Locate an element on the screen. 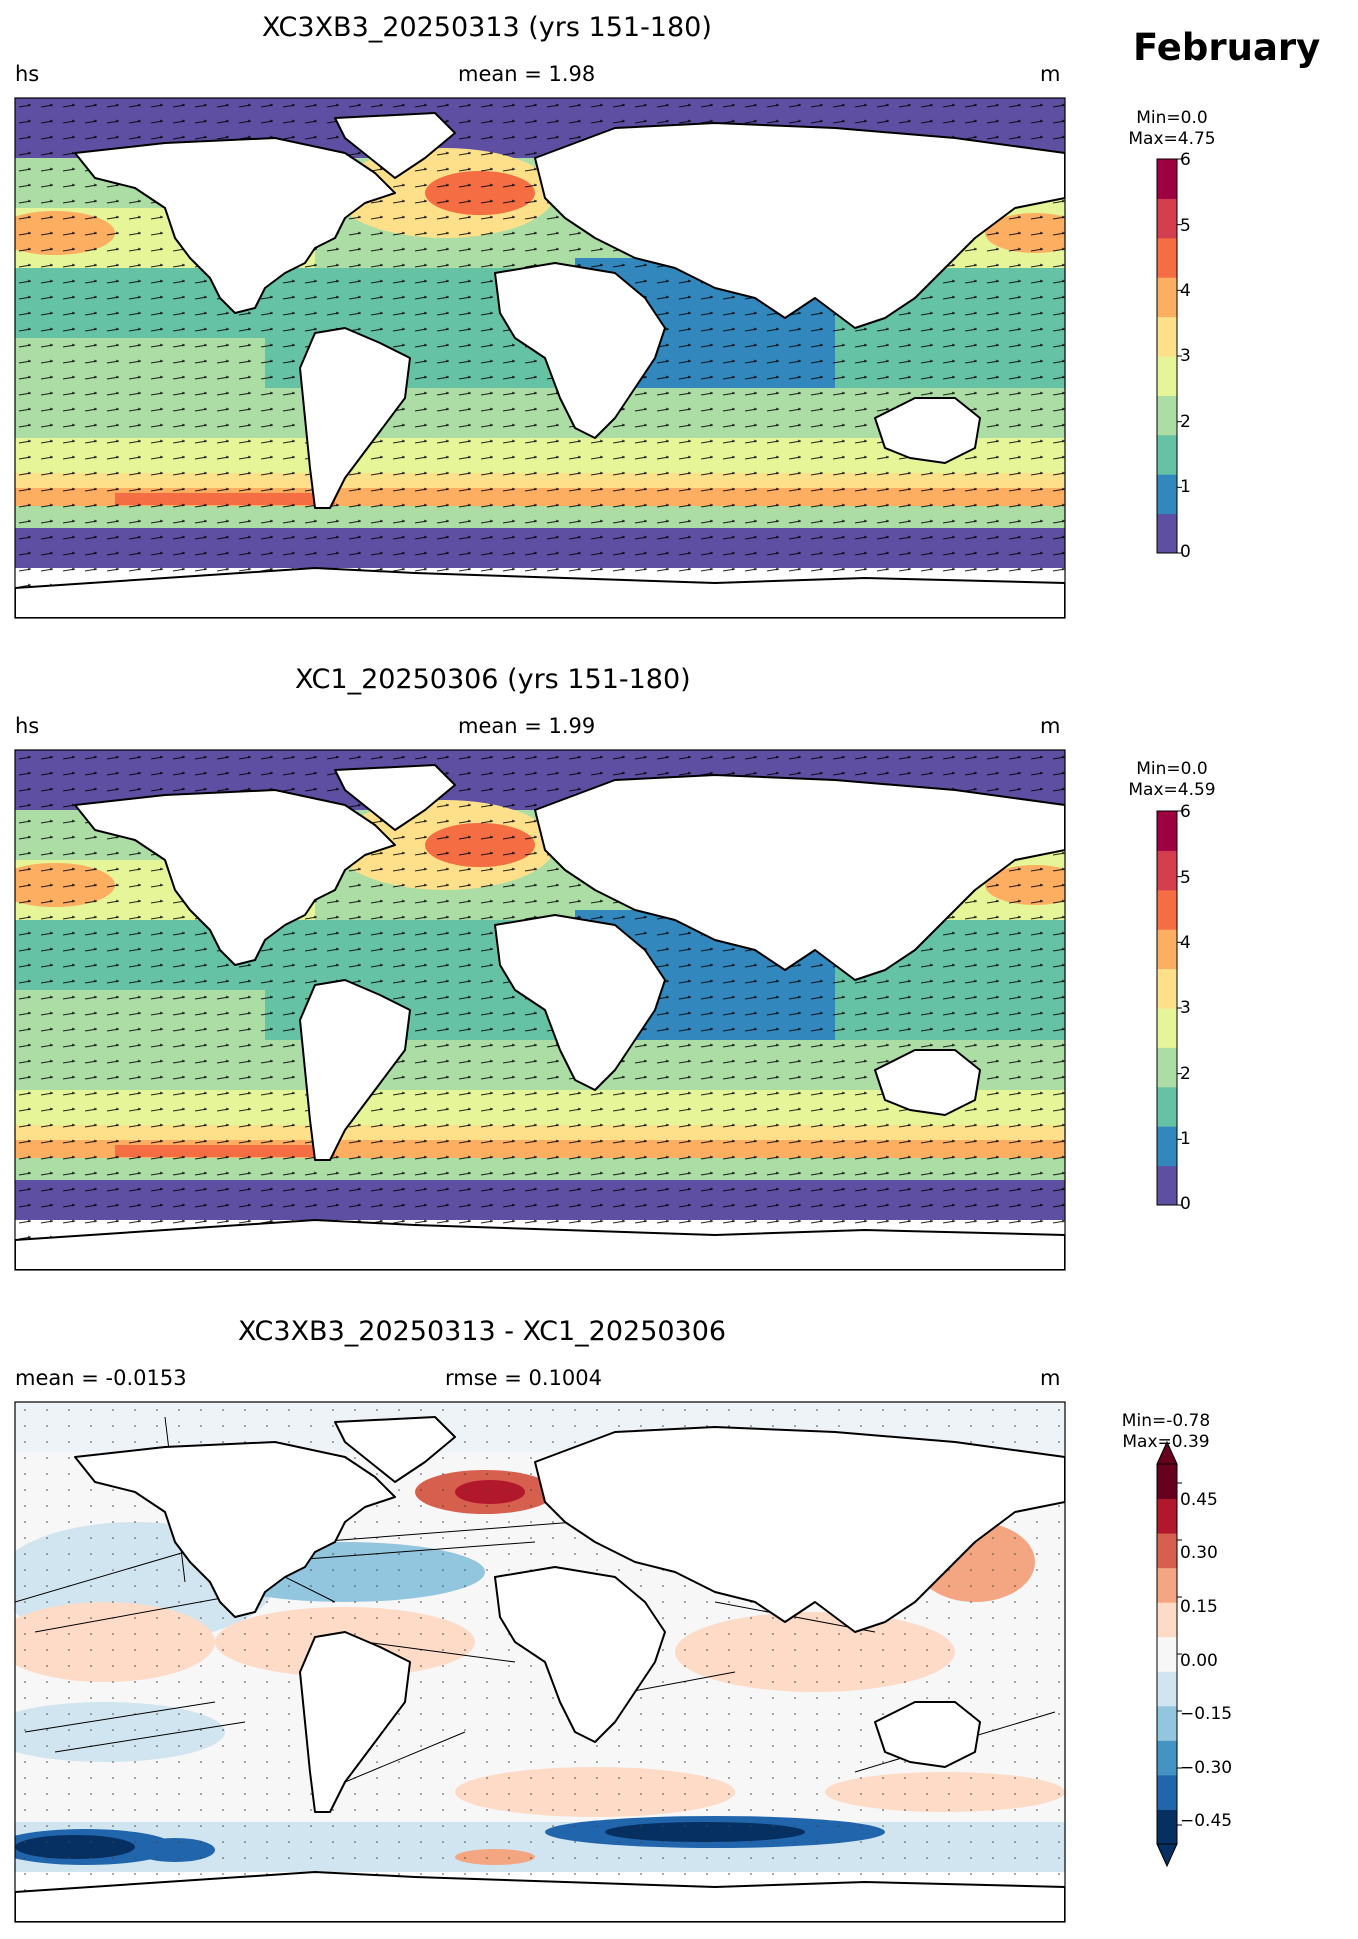 This screenshot has width=1358, height=1939. panel3-min-label: Min=-0.78 is located at coordinates (1166, 1421).